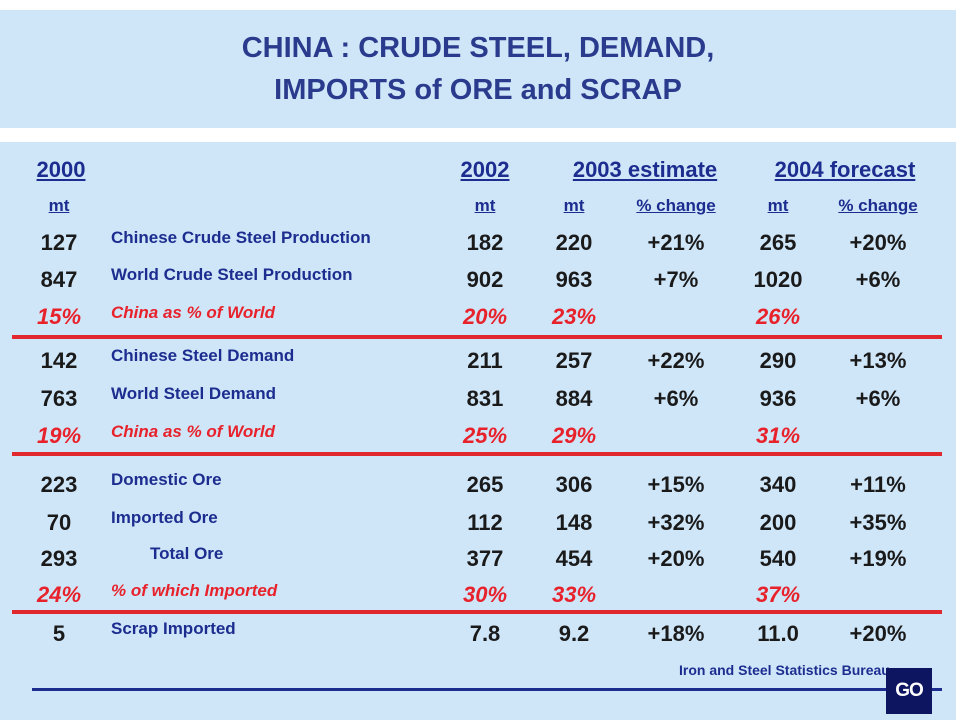 This screenshot has height=720, width=960. What do you see at coordinates (676, 522) in the screenshot?
I see `pct-change-2003: +32%` at bounding box center [676, 522].